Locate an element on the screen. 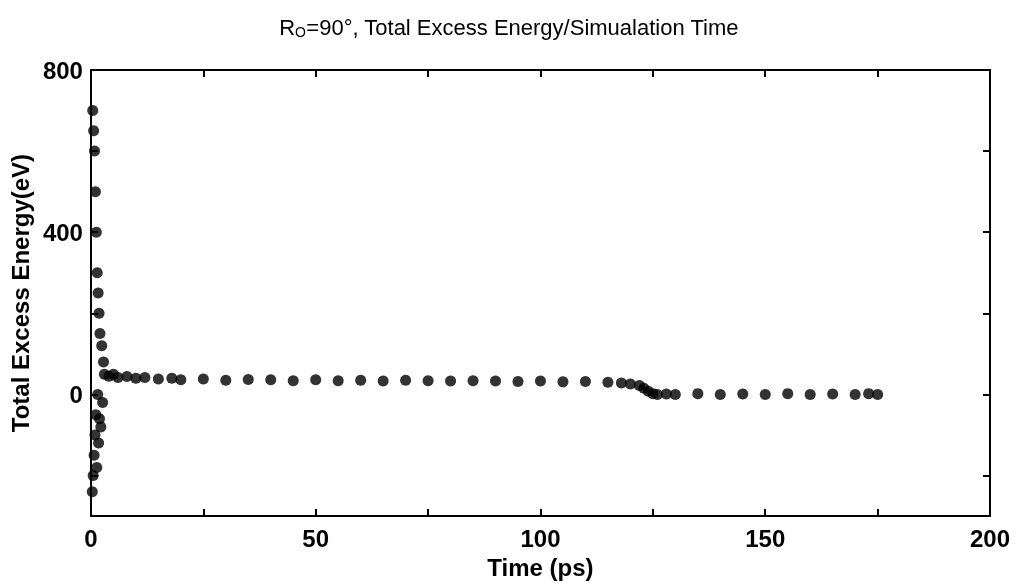 The height and width of the screenshot is (584, 1018). y-tick-label: 400 is located at coordinates (62, 232).